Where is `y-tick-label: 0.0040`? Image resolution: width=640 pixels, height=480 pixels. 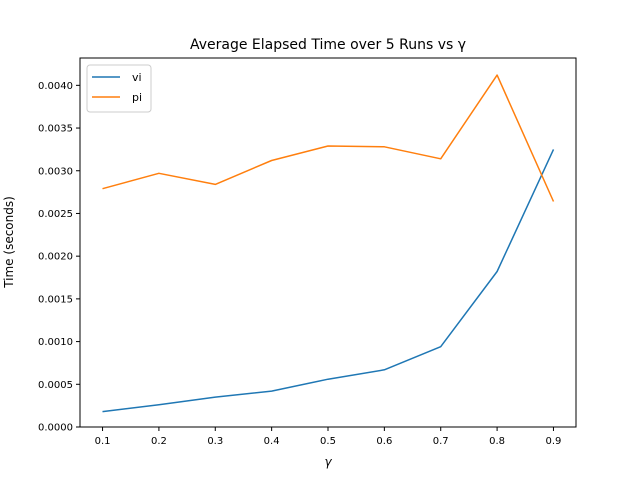 y-tick-label: 0.0040 is located at coordinates (55, 86).